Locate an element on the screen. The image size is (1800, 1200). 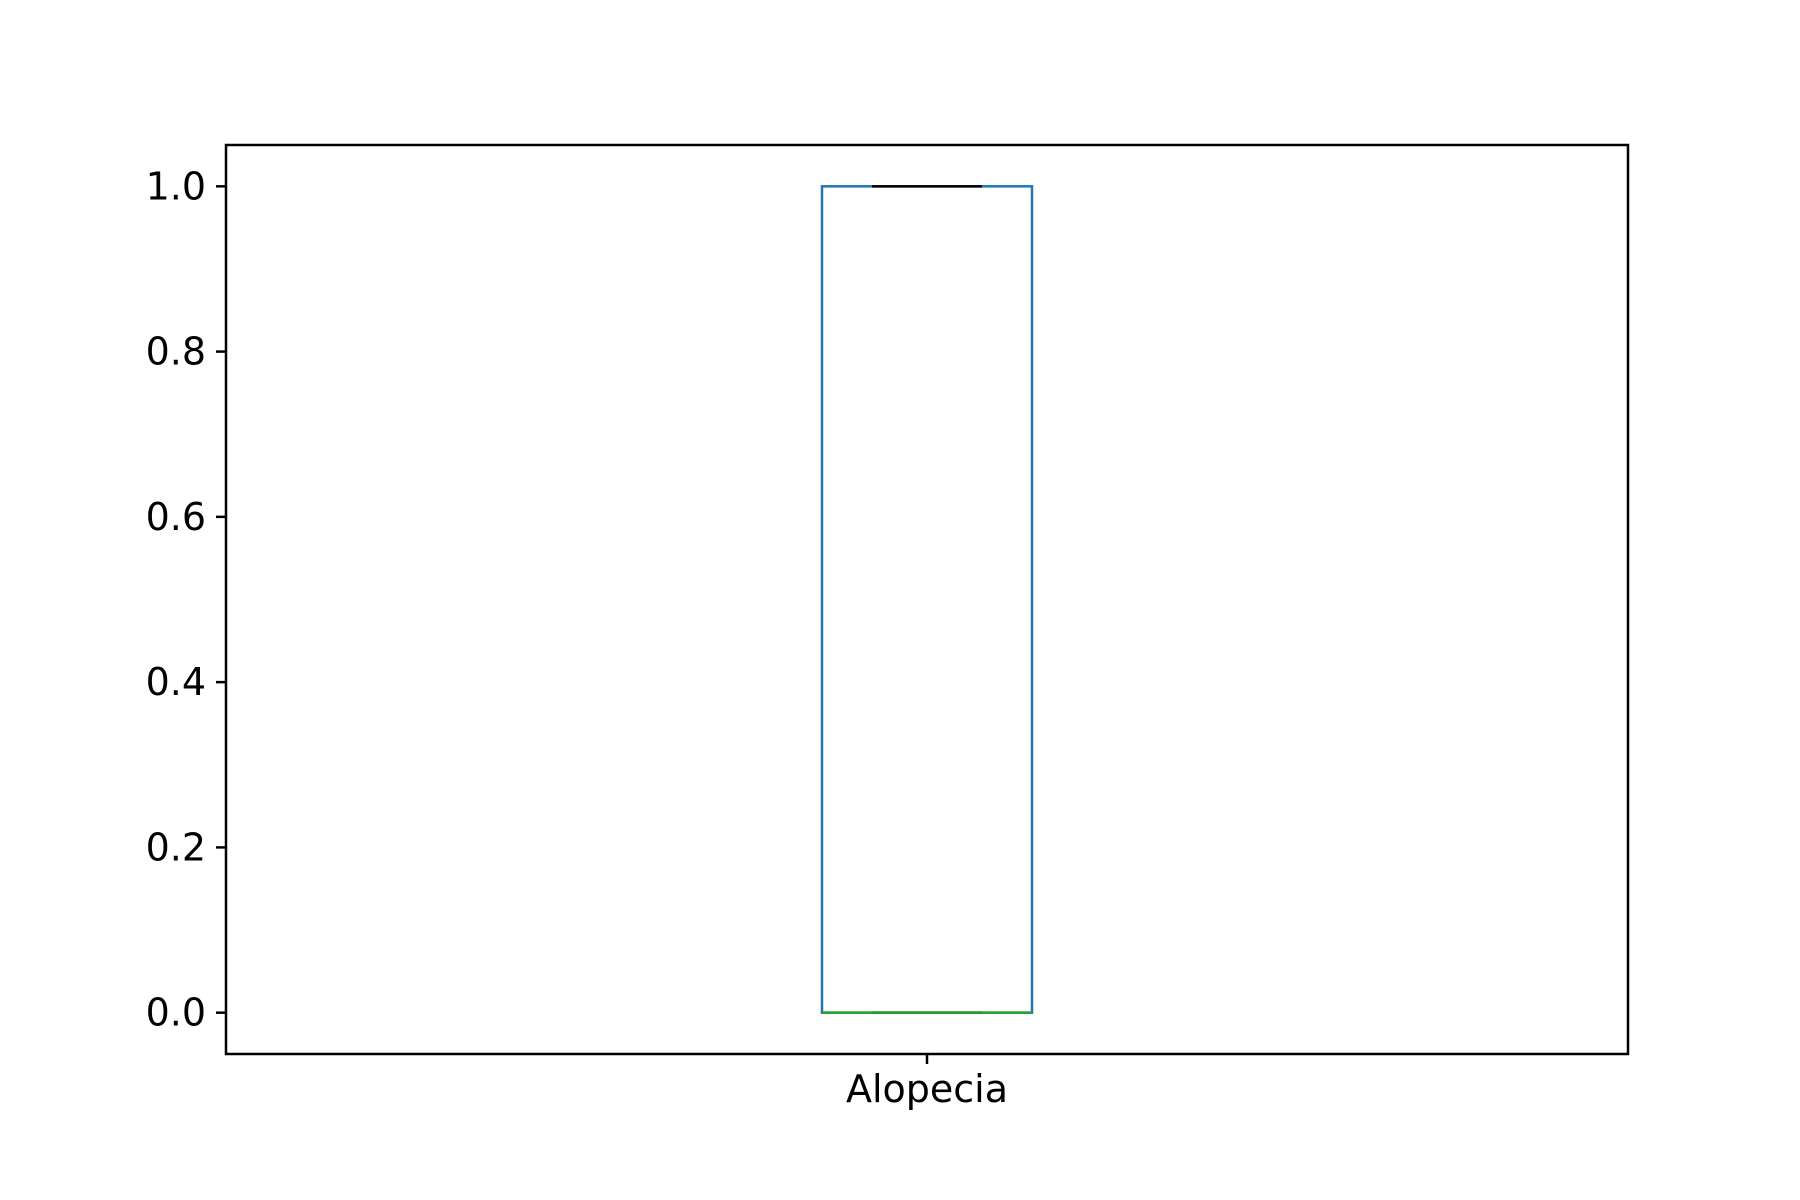
y-tick-label: 0.4 is located at coordinates (176, 682).